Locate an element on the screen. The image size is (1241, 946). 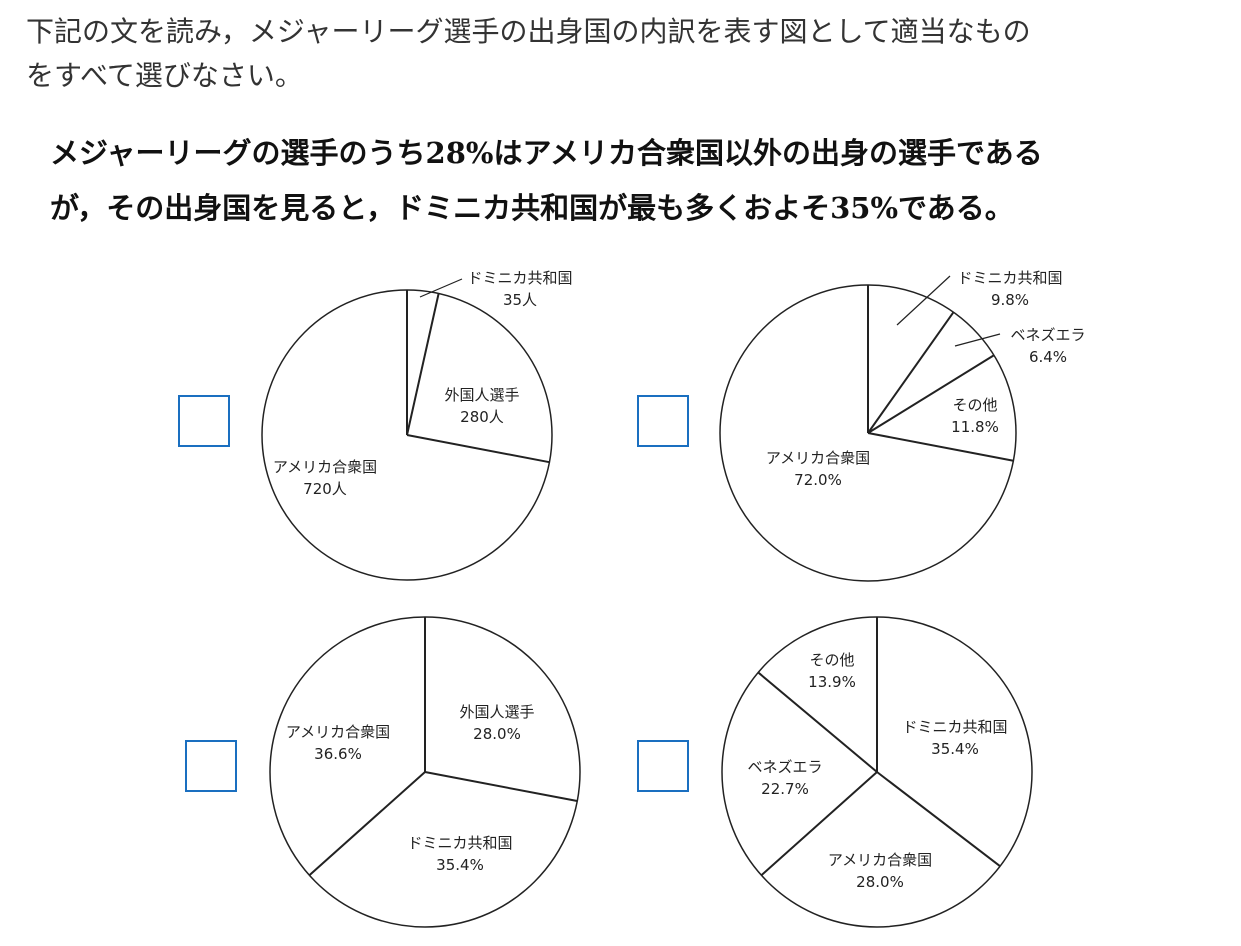
question-line-2: をすべて選びなさい。 is located at coordinates (164, 75).